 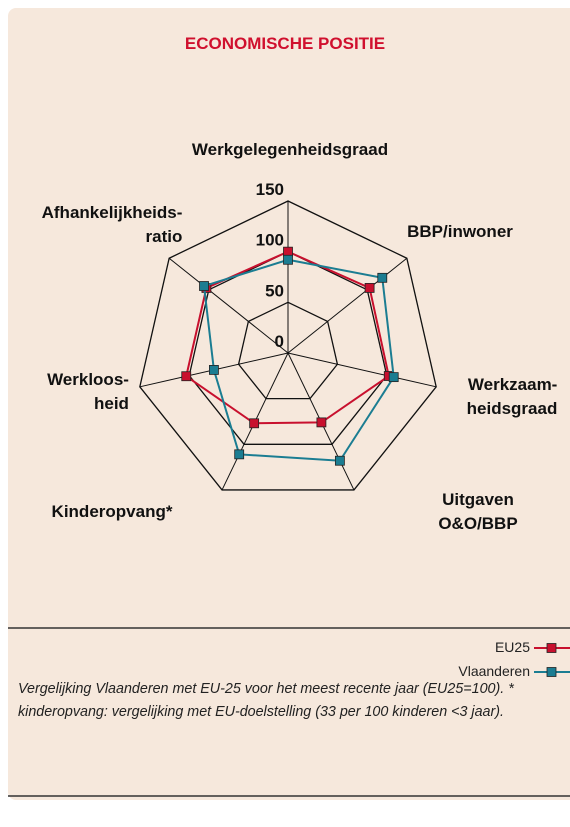 I want to click on tick-label: 100, so click(x=270, y=240).